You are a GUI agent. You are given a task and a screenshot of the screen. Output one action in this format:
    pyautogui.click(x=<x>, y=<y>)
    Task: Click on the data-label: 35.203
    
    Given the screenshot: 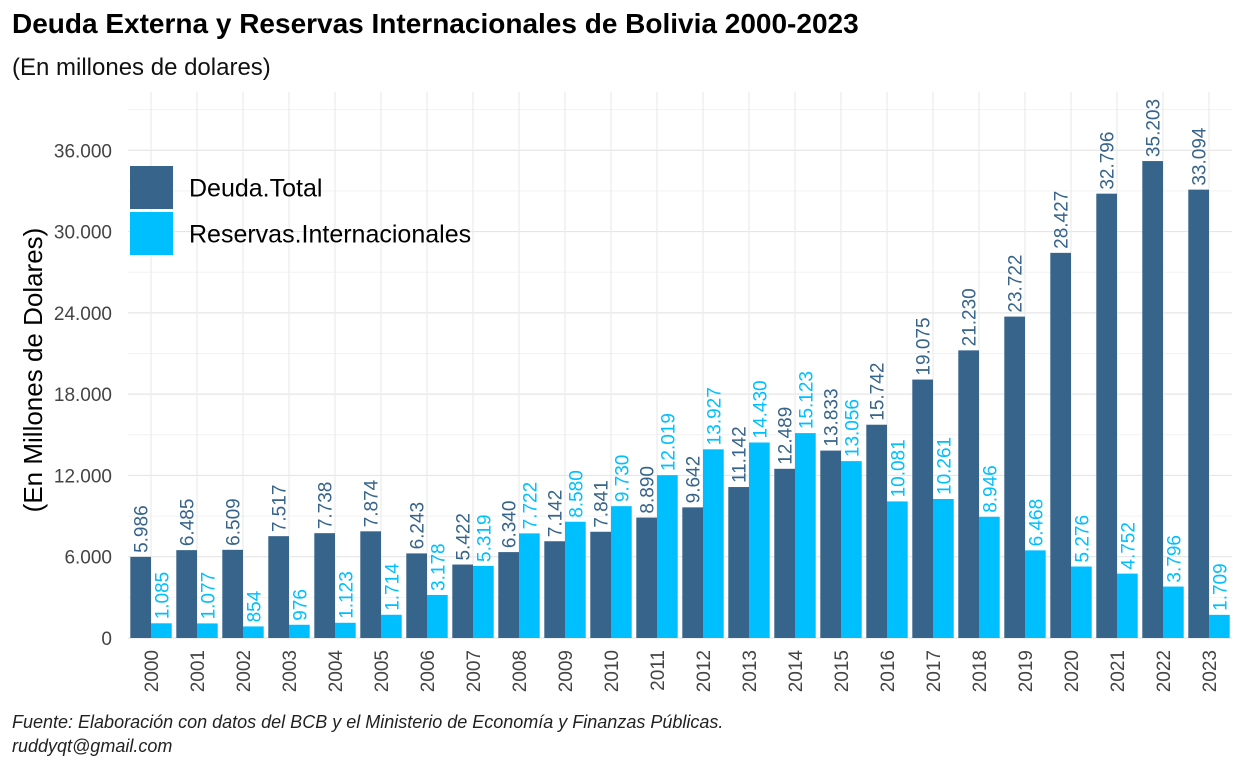 What is the action you would take?
    pyautogui.click(x=1154, y=128)
    